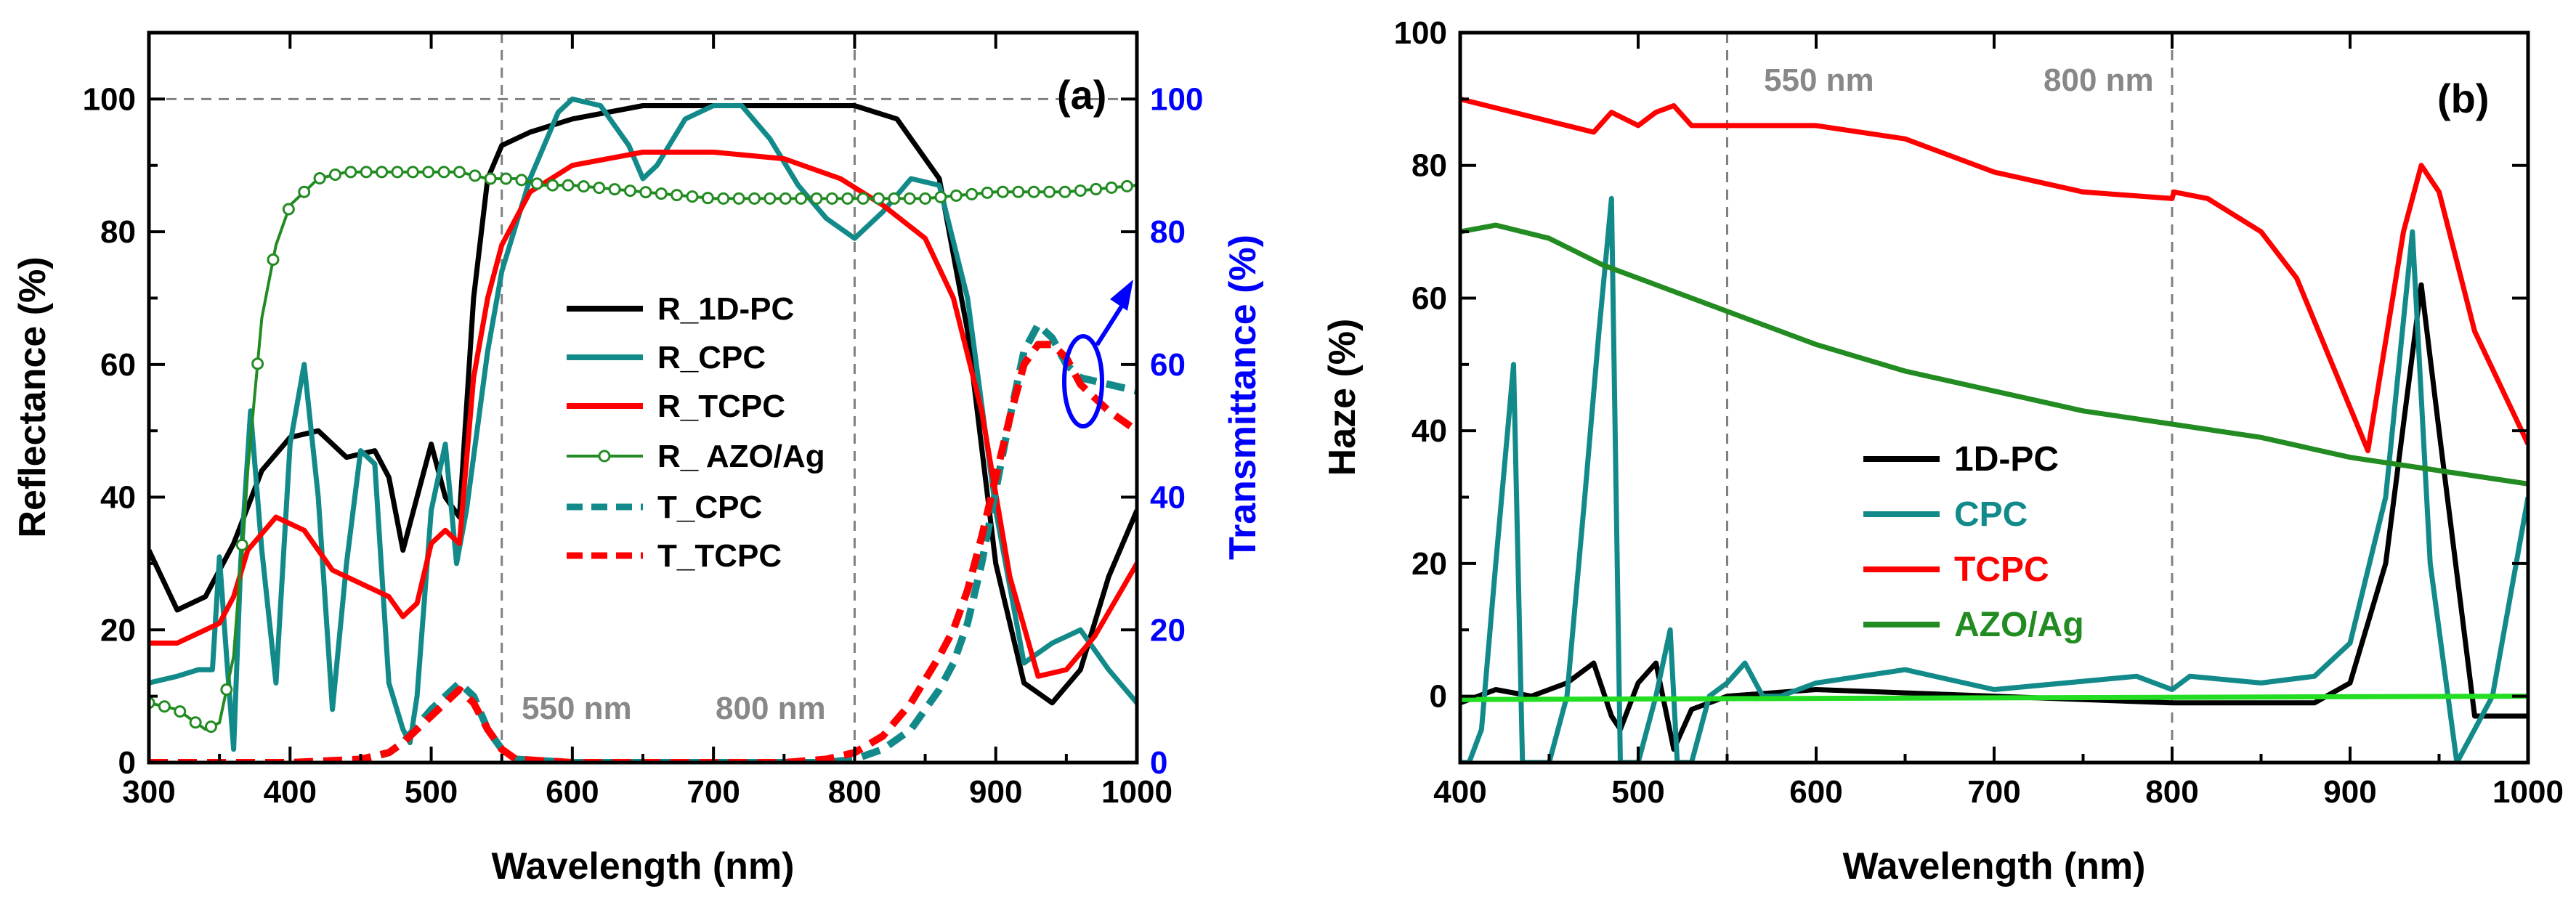 The height and width of the screenshot is (902, 2576). What do you see at coordinates (118, 365) in the screenshot?
I see `y-tick-label-a: 60` at bounding box center [118, 365].